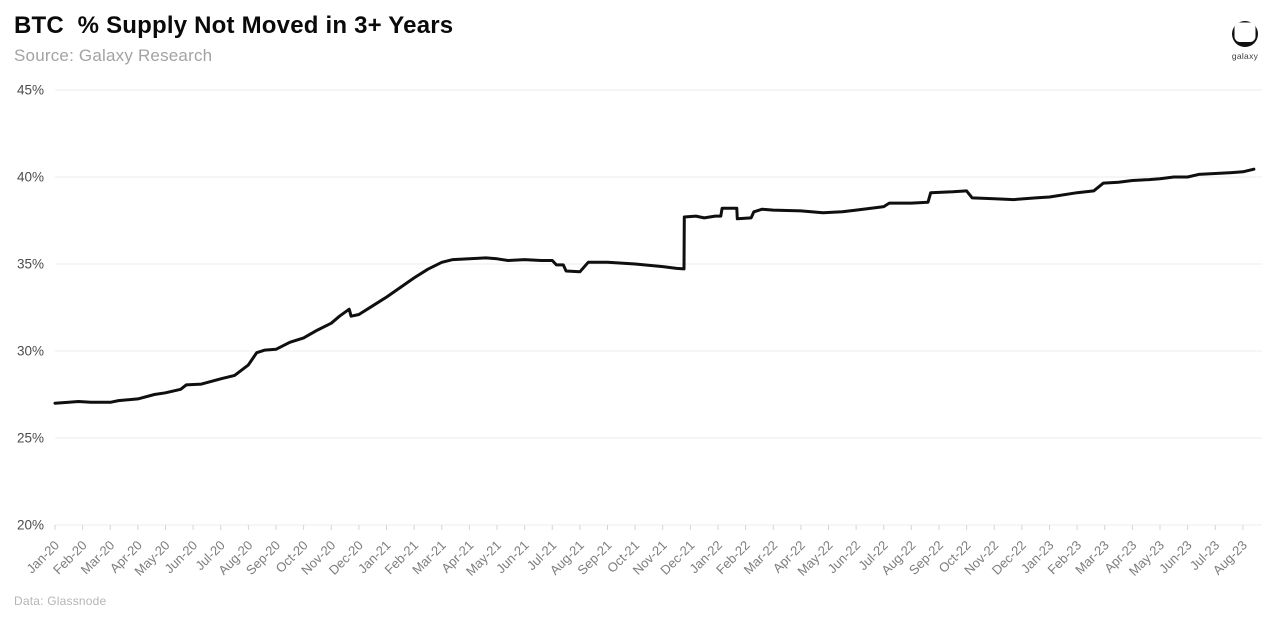  What do you see at coordinates (30, 351) in the screenshot?
I see `svg-text: 30%` at bounding box center [30, 351].